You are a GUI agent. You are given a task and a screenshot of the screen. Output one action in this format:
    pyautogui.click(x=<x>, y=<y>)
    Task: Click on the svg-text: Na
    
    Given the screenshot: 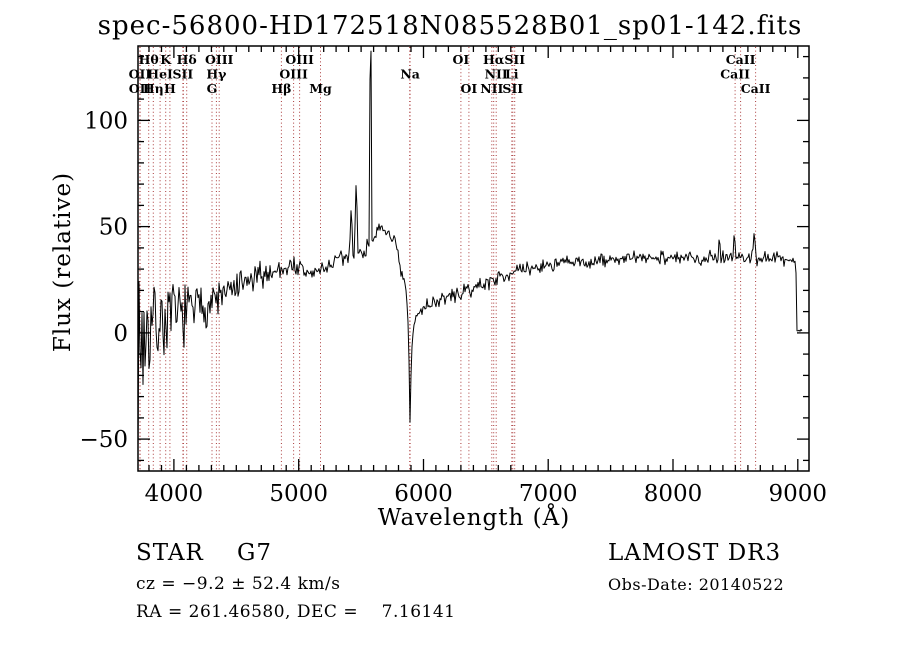 What is the action you would take?
    pyautogui.click(x=410, y=74)
    